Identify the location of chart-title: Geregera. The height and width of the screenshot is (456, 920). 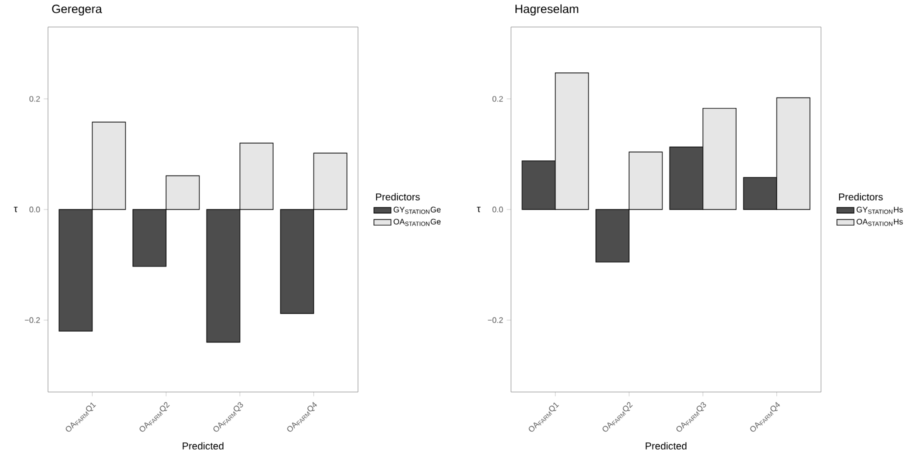
(77, 10).